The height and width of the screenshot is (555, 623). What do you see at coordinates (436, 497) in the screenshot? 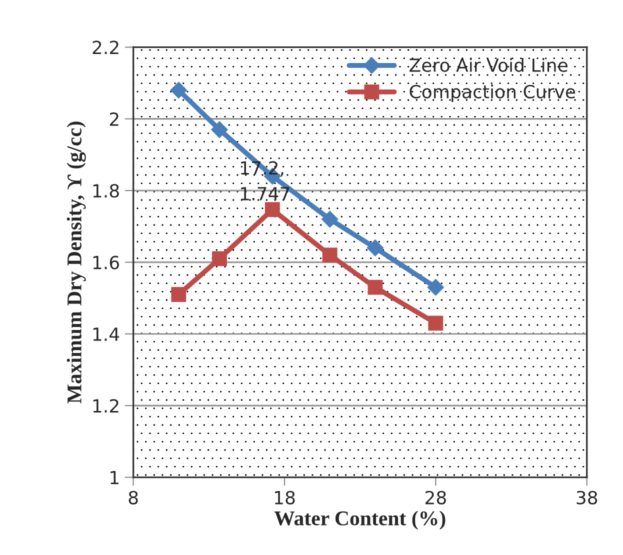
I see `x-tick-label: 28` at bounding box center [436, 497].